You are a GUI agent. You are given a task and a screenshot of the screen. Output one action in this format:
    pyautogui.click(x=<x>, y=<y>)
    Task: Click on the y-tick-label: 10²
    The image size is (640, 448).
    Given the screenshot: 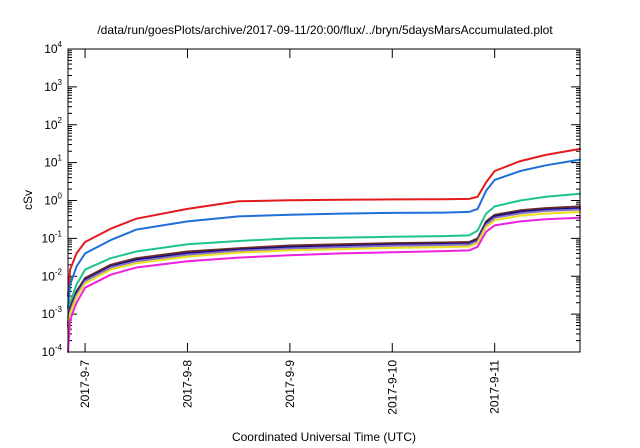 What is the action you would take?
    pyautogui.click(x=53, y=124)
    